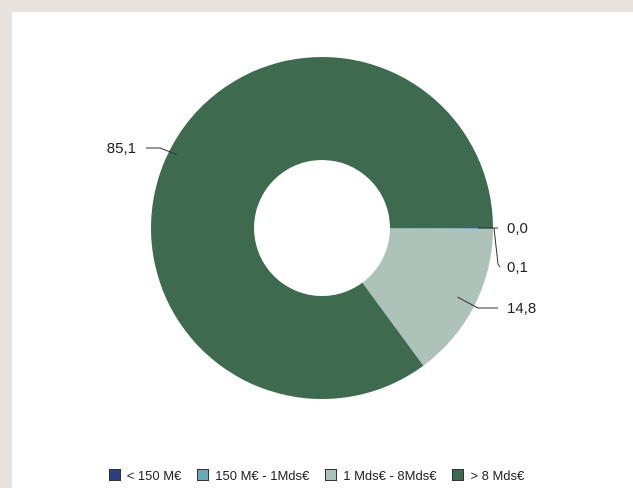 The image size is (633, 488). Describe the element at coordinates (497, 475) in the screenshot. I see `legend-label-3: > 8 Mds€` at that location.